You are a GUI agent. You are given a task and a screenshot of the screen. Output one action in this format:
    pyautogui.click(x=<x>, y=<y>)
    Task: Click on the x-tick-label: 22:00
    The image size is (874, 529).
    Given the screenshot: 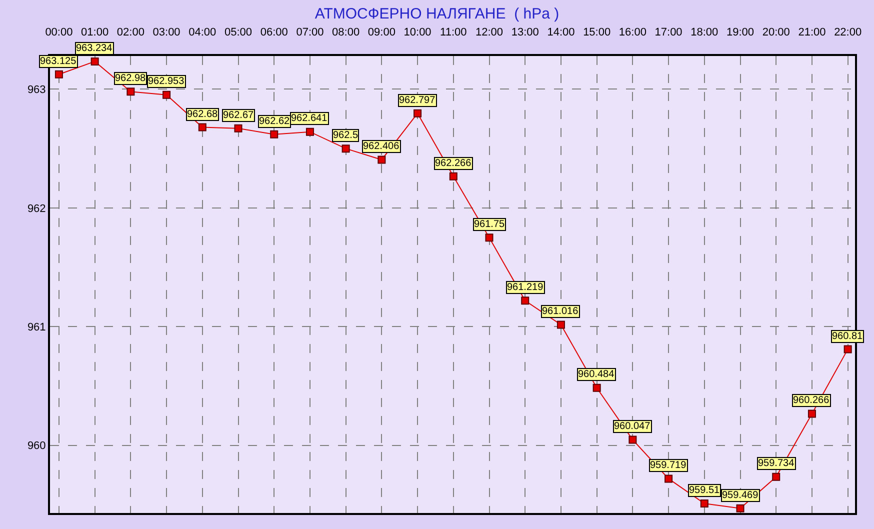 What is the action you would take?
    pyautogui.click(x=848, y=32)
    